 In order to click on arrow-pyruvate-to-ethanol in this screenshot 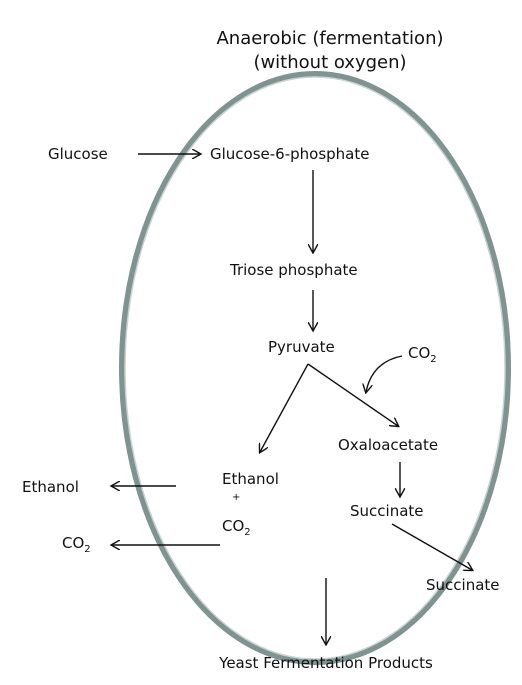, I will do `click(284, 407)`.